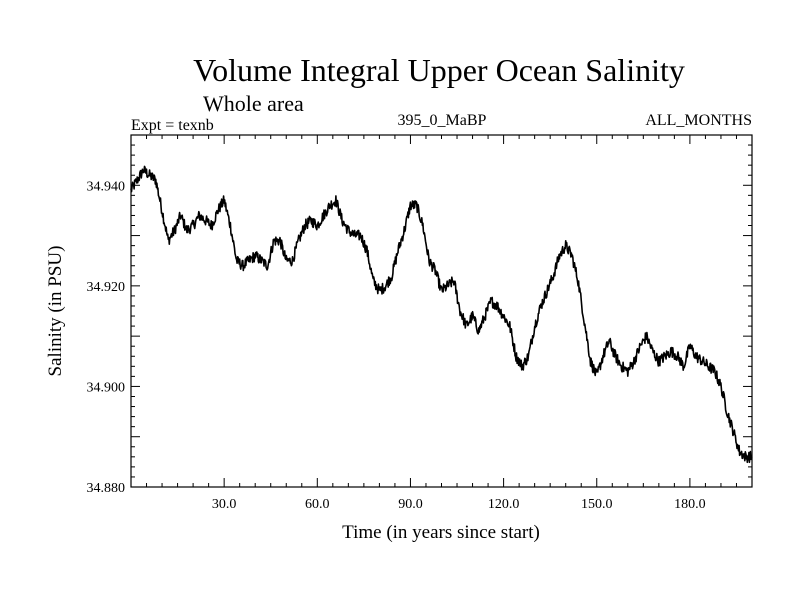  What do you see at coordinates (106, 488) in the screenshot?
I see `y-tick-label: 34.880` at bounding box center [106, 488].